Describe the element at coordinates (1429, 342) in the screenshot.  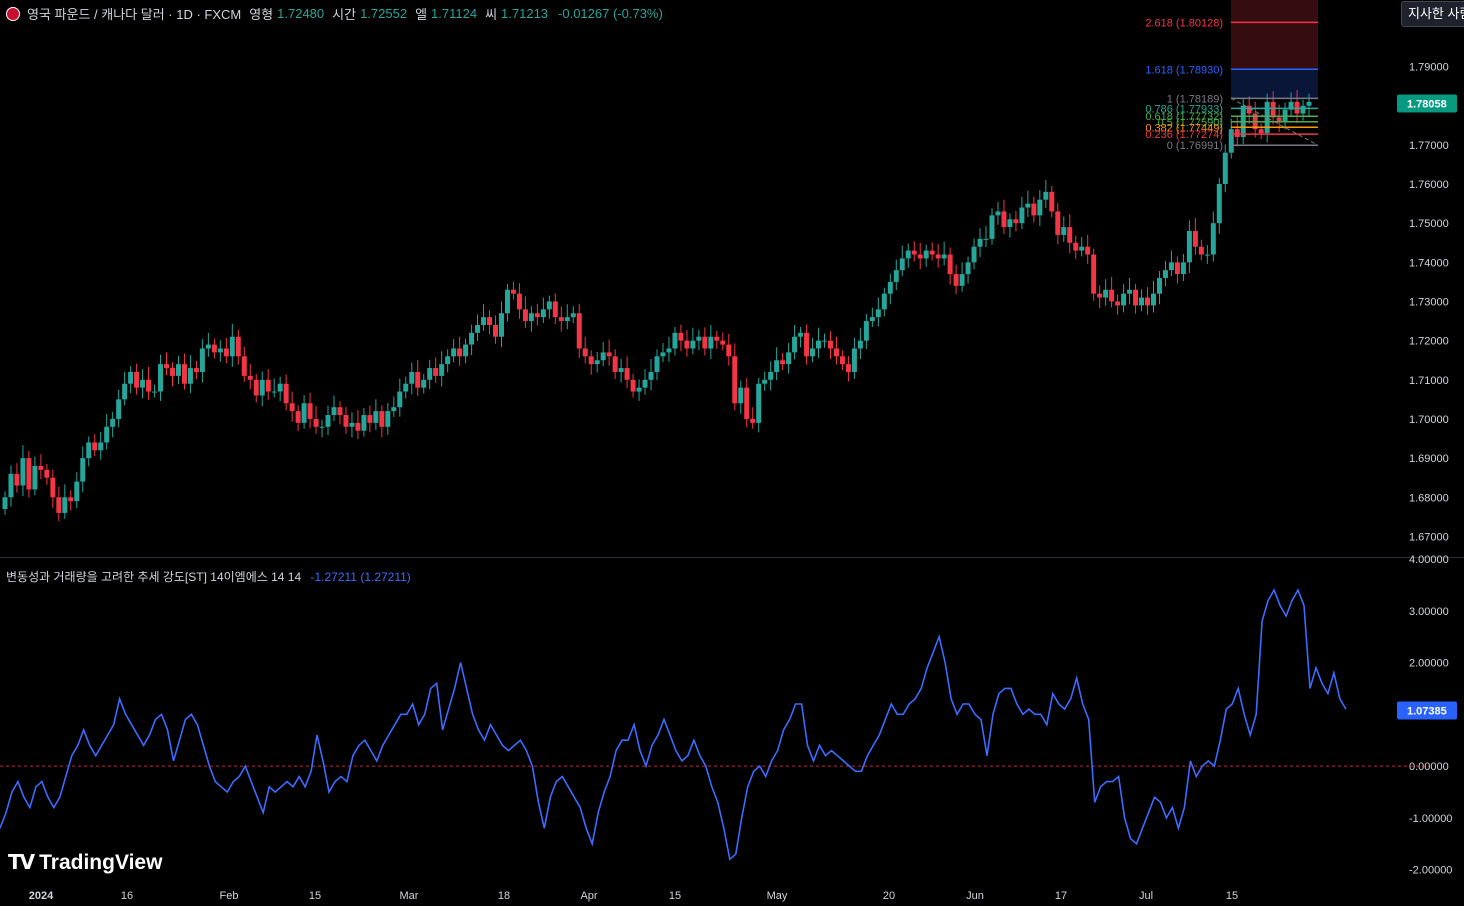
I see `price-tick-label: 1.72000` at that location.